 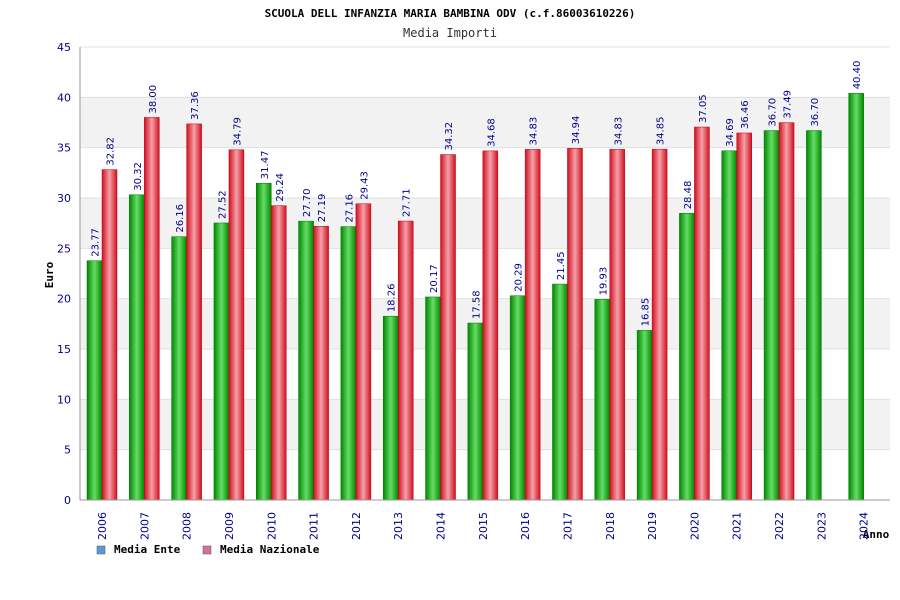 I want to click on bar-media-nazionale-2011, so click(x=321, y=363).